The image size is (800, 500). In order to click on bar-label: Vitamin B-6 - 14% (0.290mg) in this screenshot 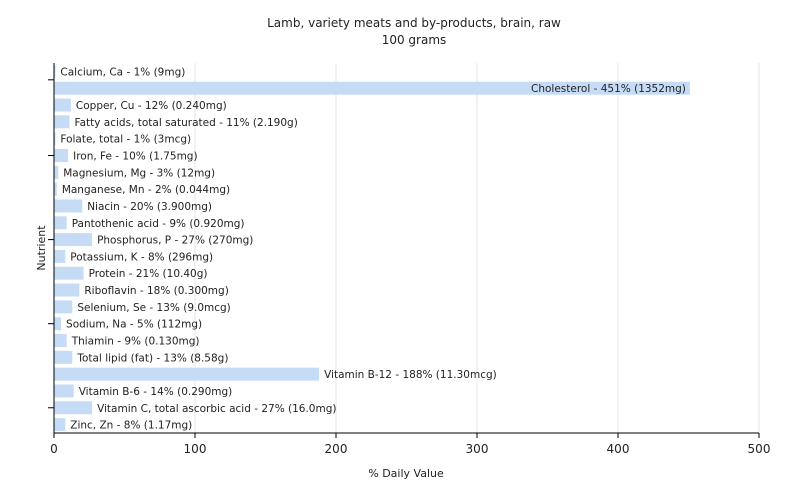, I will do `click(156, 392)`.